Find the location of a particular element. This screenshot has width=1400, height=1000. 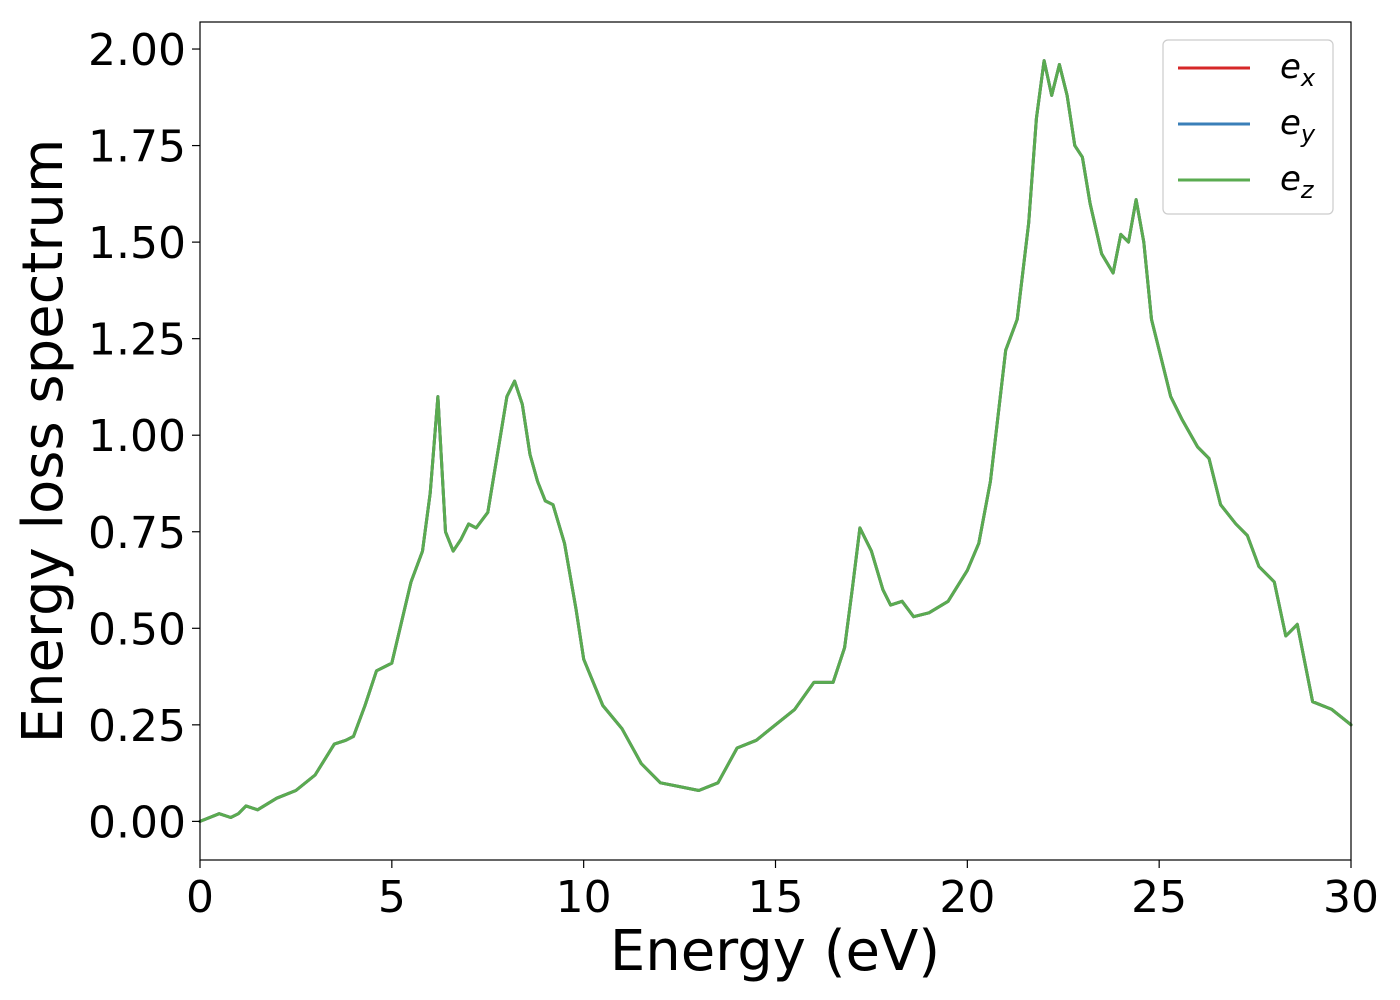

x-axis-label: Energy (eV) is located at coordinates (775, 951).